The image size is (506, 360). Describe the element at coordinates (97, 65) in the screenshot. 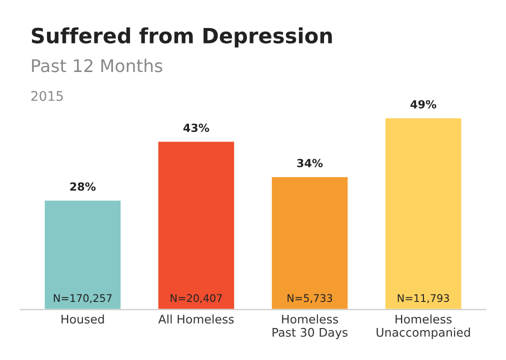

I see `chart-subtitle: Past 12 Months` at that location.